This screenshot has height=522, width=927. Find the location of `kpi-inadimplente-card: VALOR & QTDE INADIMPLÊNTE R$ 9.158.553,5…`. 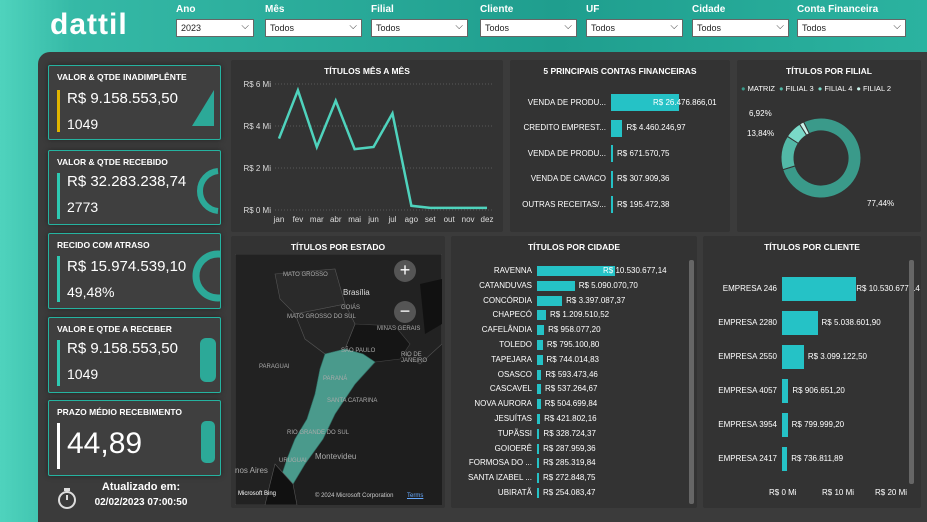

kpi-inadimplente-card: VALOR & QTDE INADIMPLÊNTE R$ 9.158.553,5… is located at coordinates (134, 102).